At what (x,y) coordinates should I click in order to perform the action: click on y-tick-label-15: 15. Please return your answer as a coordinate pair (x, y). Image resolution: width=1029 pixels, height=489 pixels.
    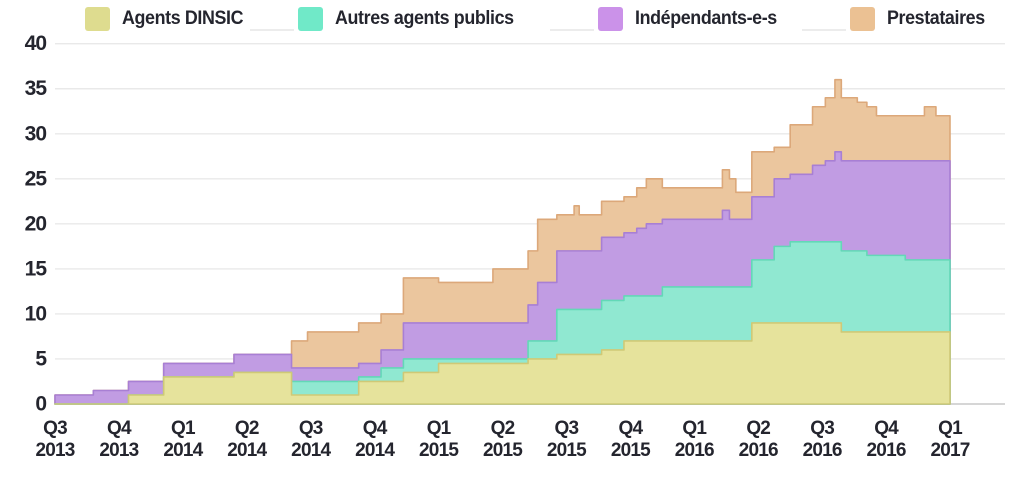
    Looking at the image, I should click on (36, 268).